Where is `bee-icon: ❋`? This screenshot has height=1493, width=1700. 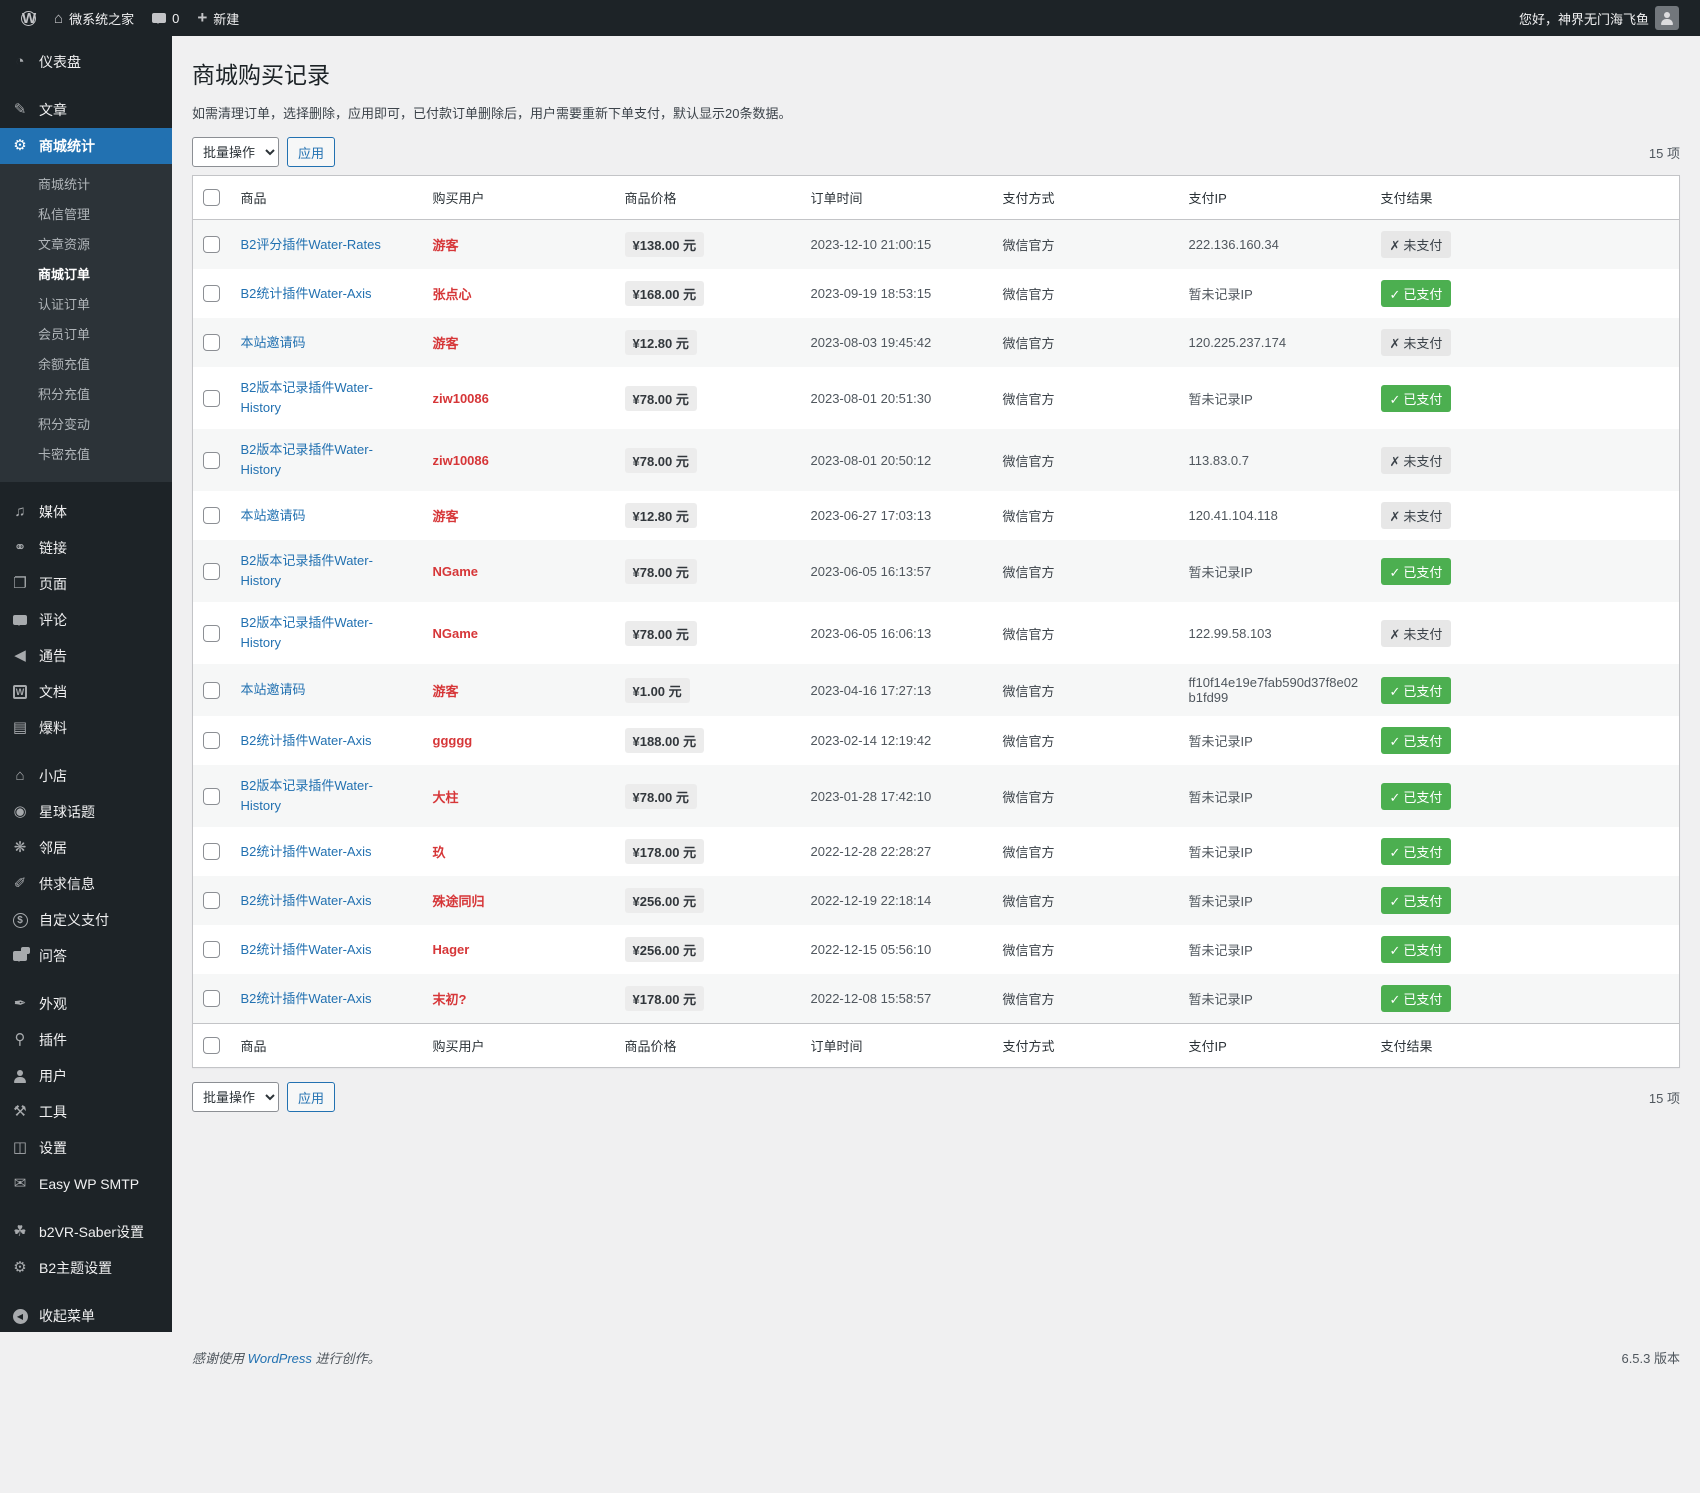 bee-icon: ❋ is located at coordinates (20, 847).